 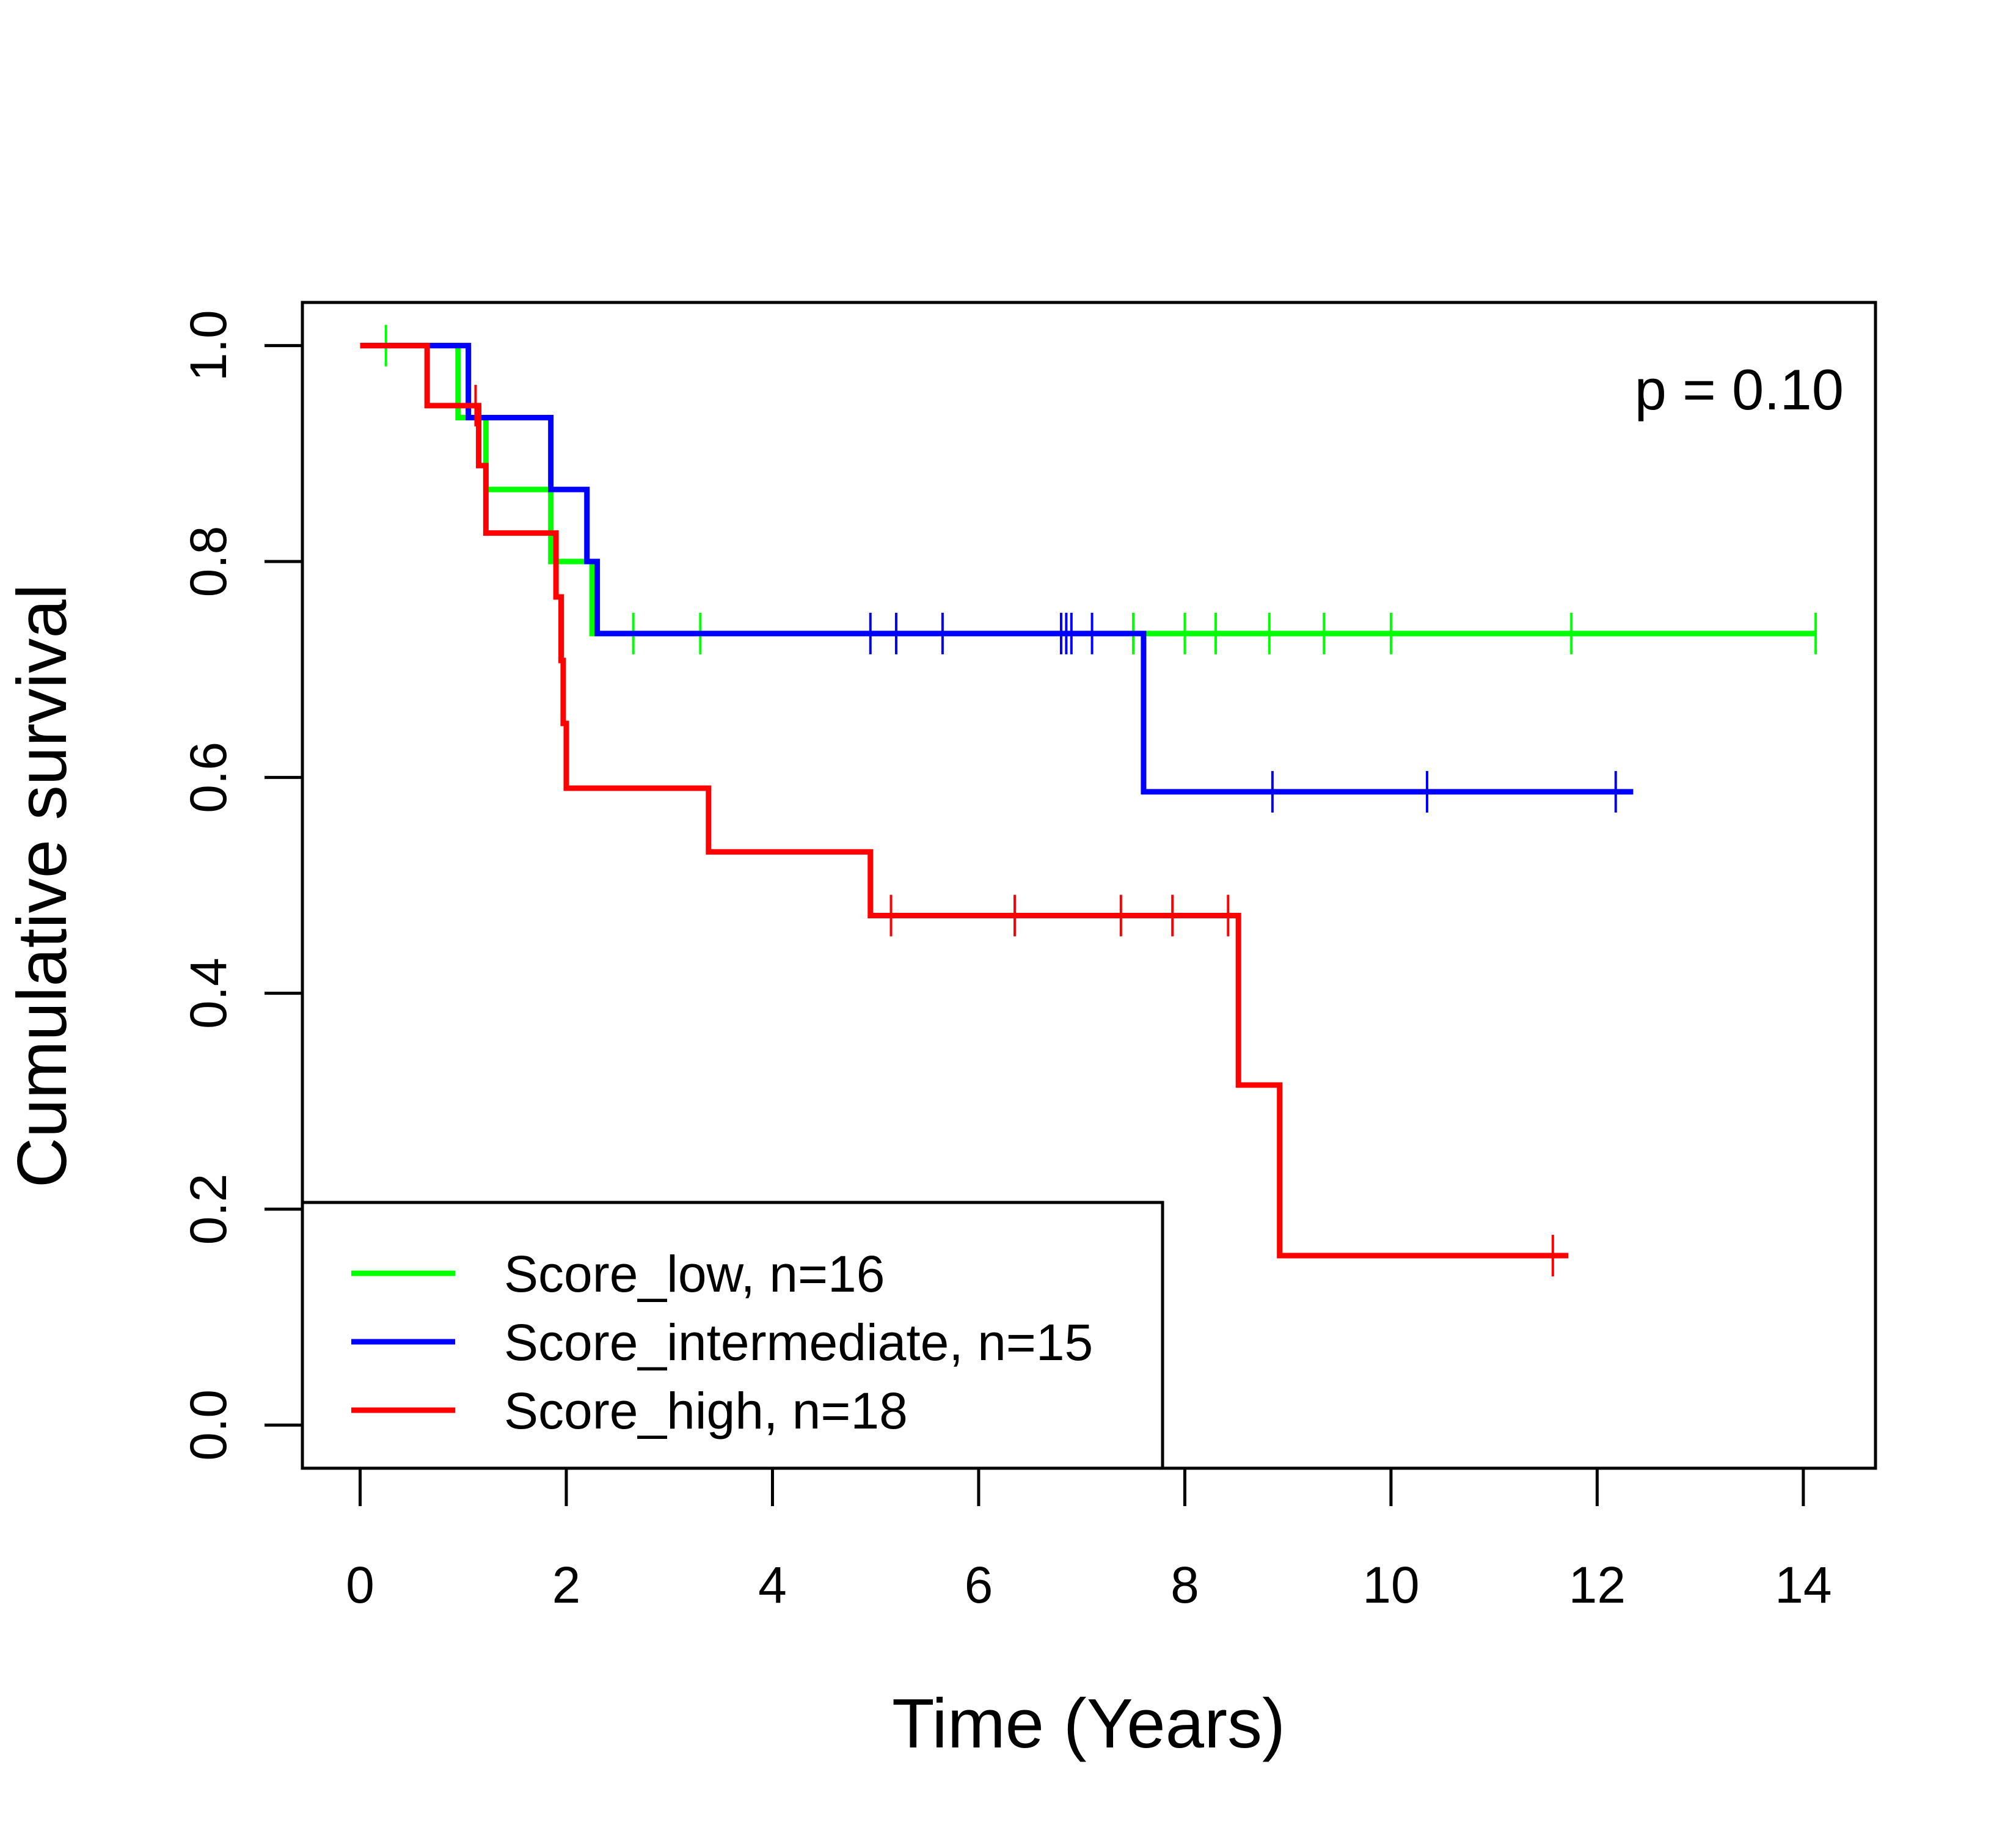 What do you see at coordinates (979, 1585) in the screenshot?
I see `x-tick-label: 6` at bounding box center [979, 1585].